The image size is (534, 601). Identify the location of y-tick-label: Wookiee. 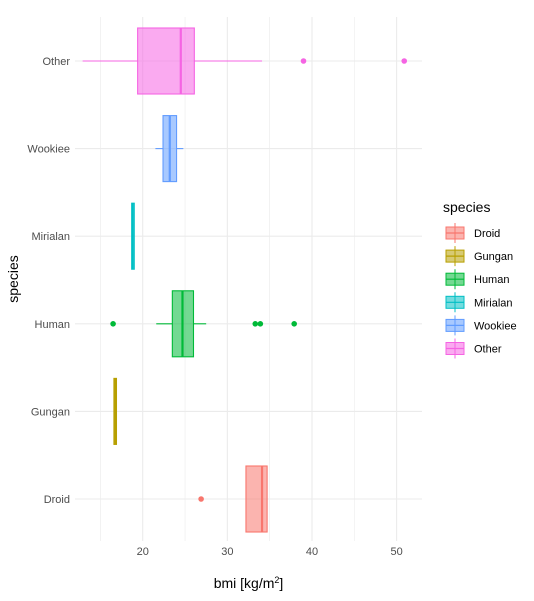
(48, 150).